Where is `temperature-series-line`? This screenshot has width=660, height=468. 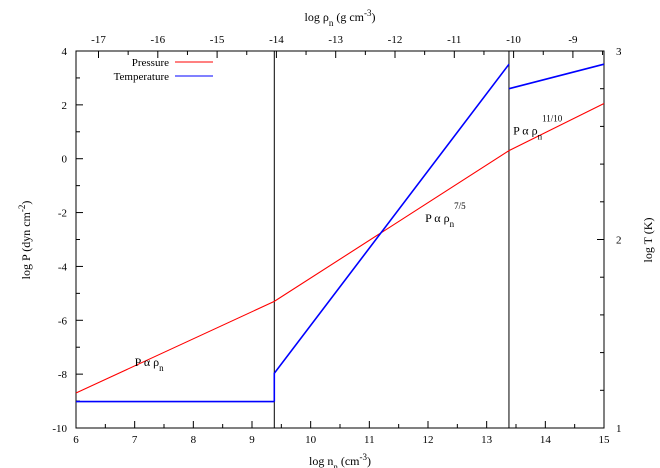
temperature-series-line is located at coordinates (556, 76).